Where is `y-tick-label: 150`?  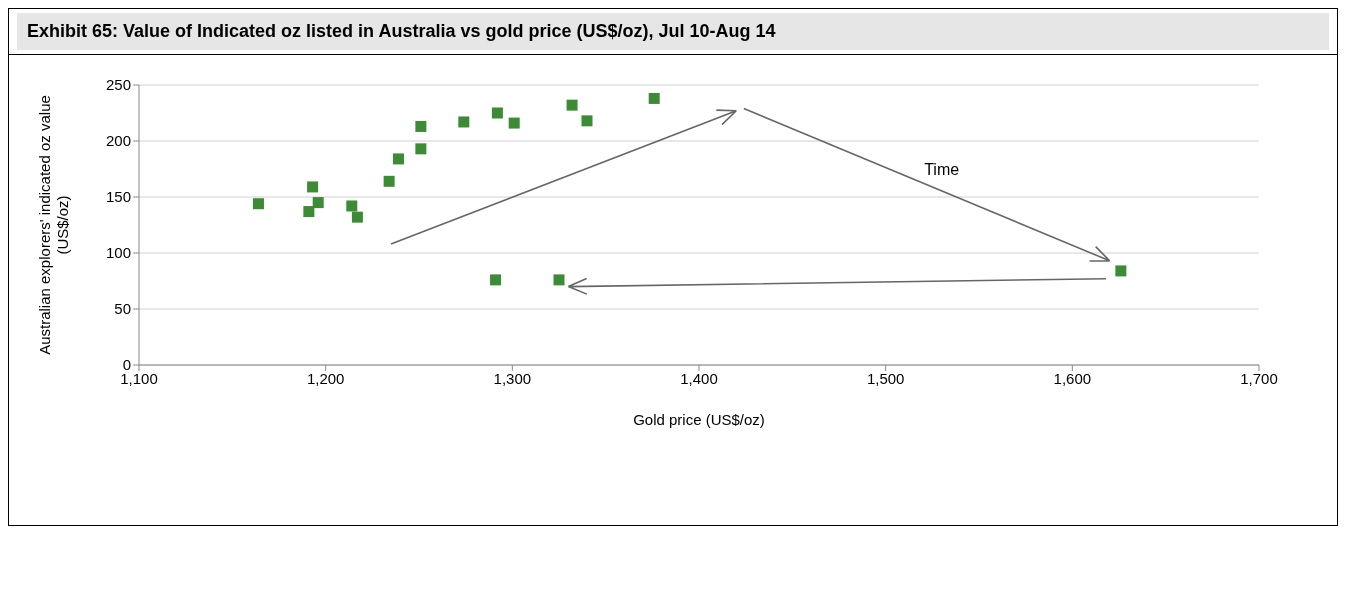
y-tick-label: 150 is located at coordinates (118, 197).